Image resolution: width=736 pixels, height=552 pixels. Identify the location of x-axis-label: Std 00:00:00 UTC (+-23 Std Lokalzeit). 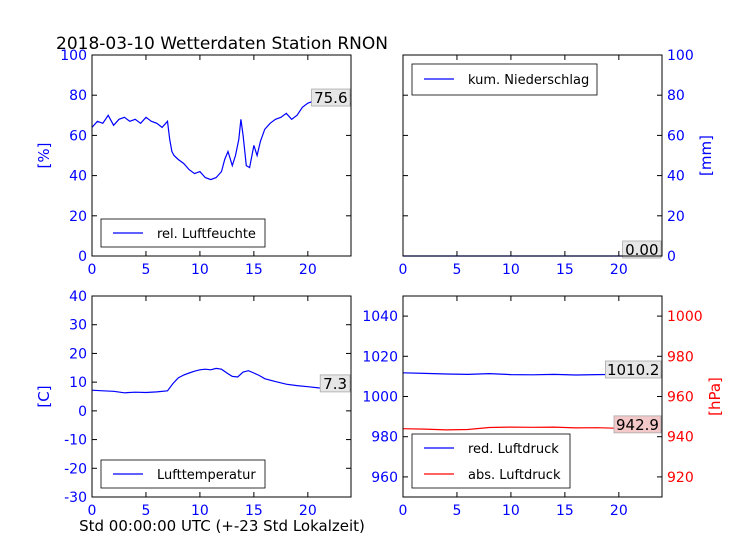
(222, 526).